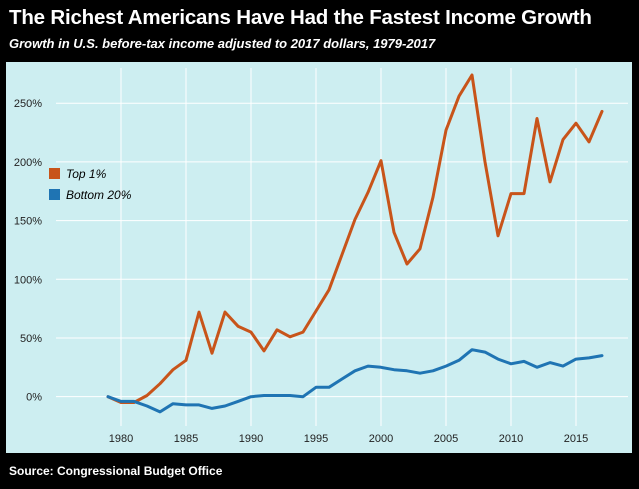  I want to click on x-tick-label: 2005, so click(446, 439).